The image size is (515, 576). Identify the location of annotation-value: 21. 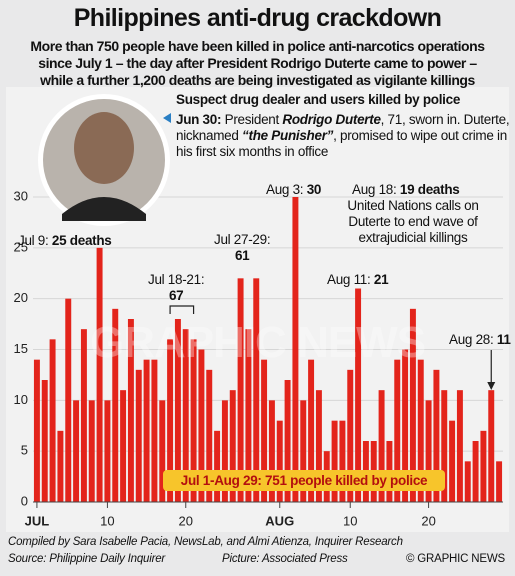
(381, 279).